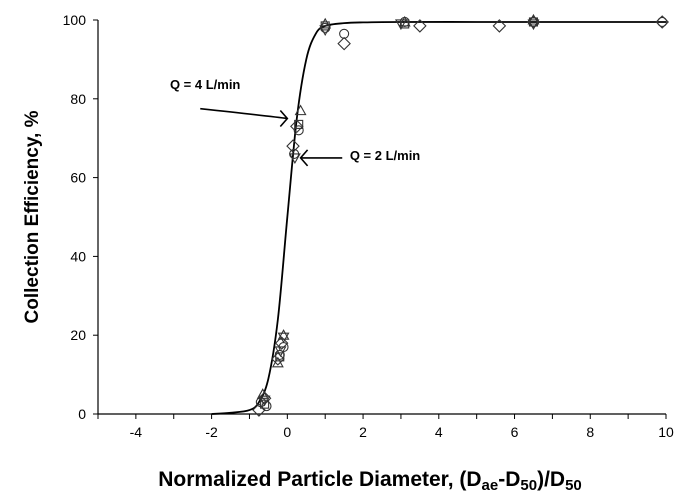  Describe the element at coordinates (509, 479) in the screenshot. I see `x-axis-label-mid: -D` at that location.